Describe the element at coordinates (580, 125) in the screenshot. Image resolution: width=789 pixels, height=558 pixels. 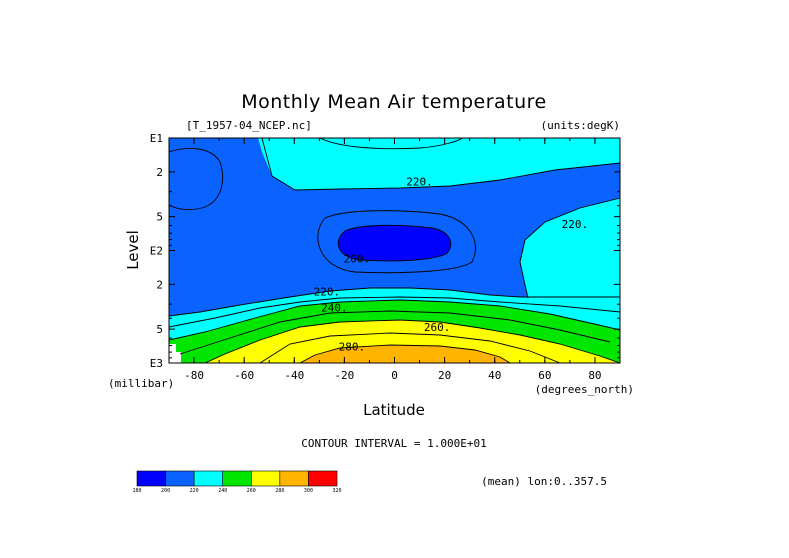
I see `units-label: (units:degK)` at that location.